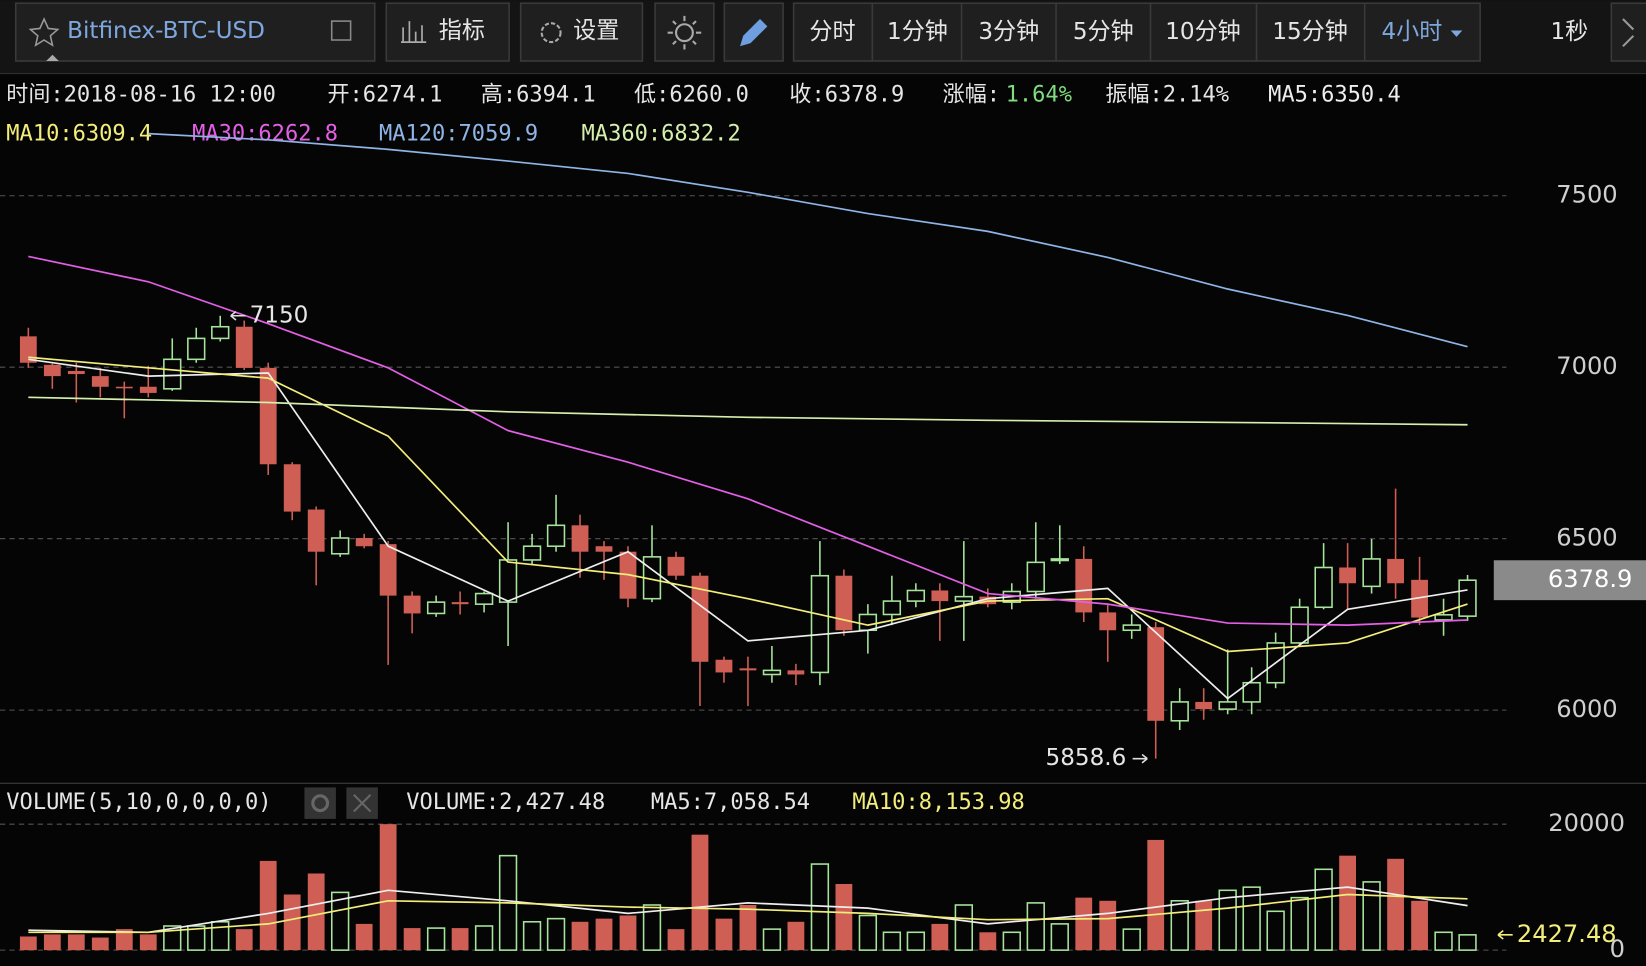  What do you see at coordinates (1203, 32) in the screenshot?
I see `period: 10分钟` at bounding box center [1203, 32].